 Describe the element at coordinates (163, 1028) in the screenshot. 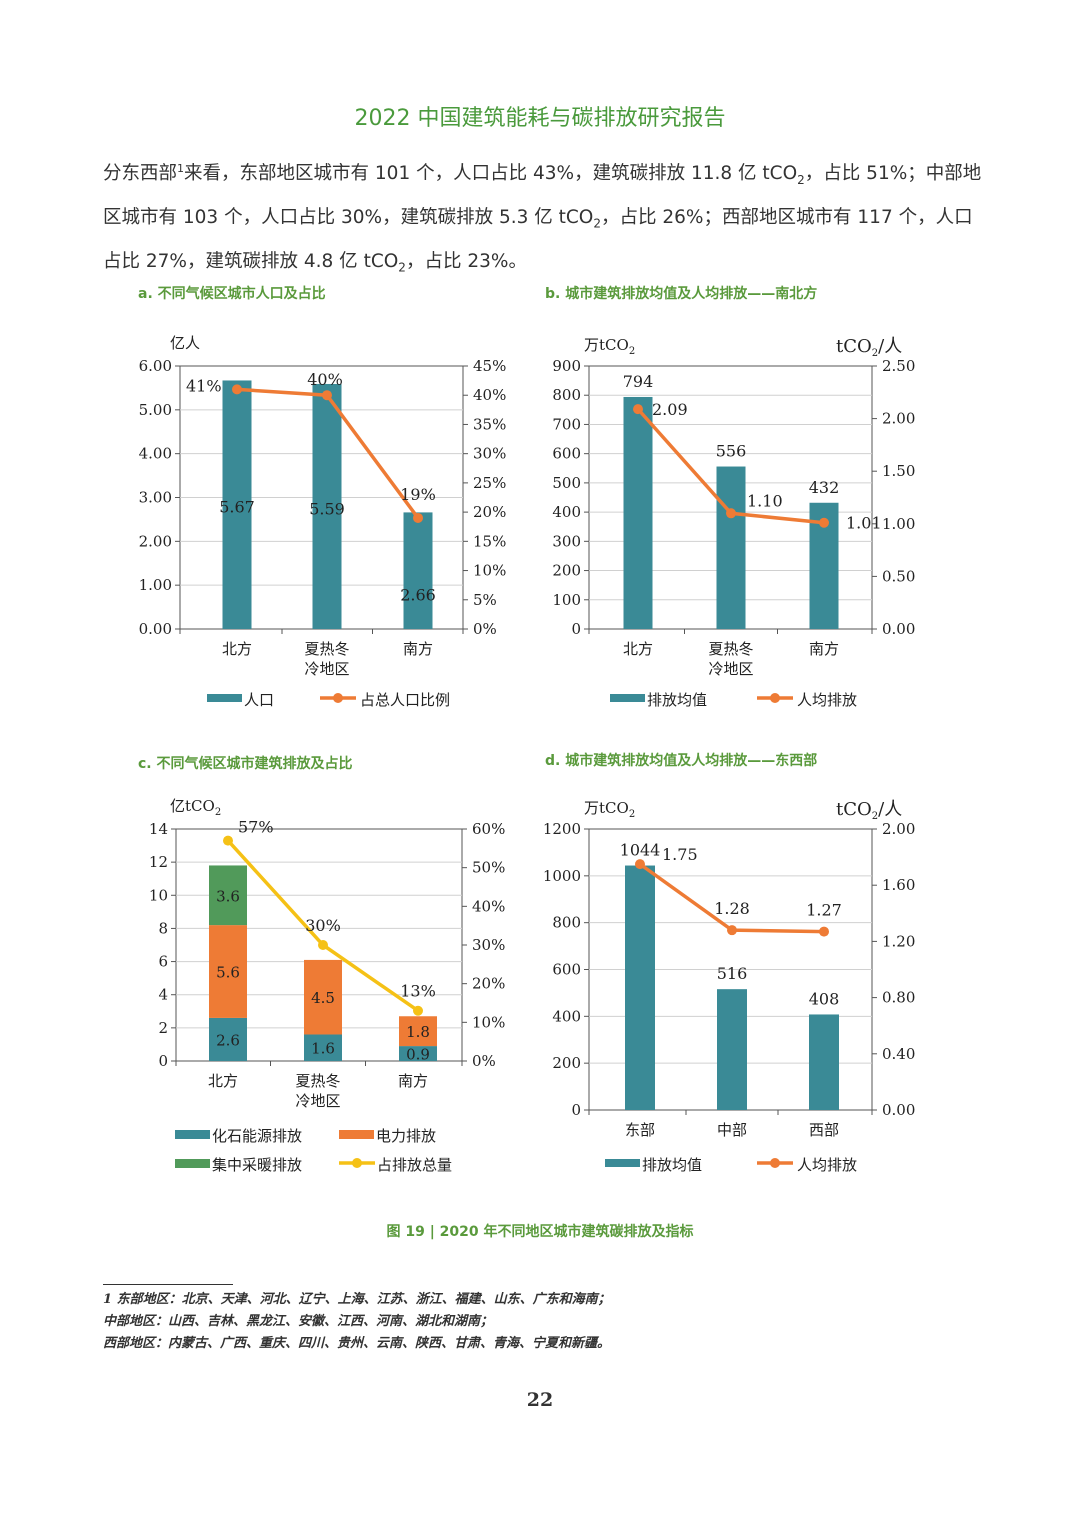

I see `y-tick-label: 2` at that location.